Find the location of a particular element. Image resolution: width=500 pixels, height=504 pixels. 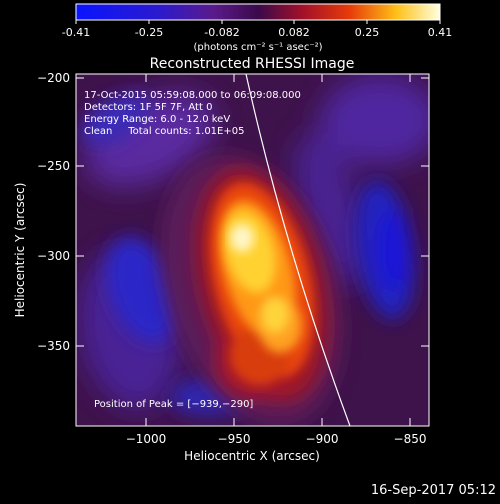

colorbar-gradient is located at coordinates (258, 12).